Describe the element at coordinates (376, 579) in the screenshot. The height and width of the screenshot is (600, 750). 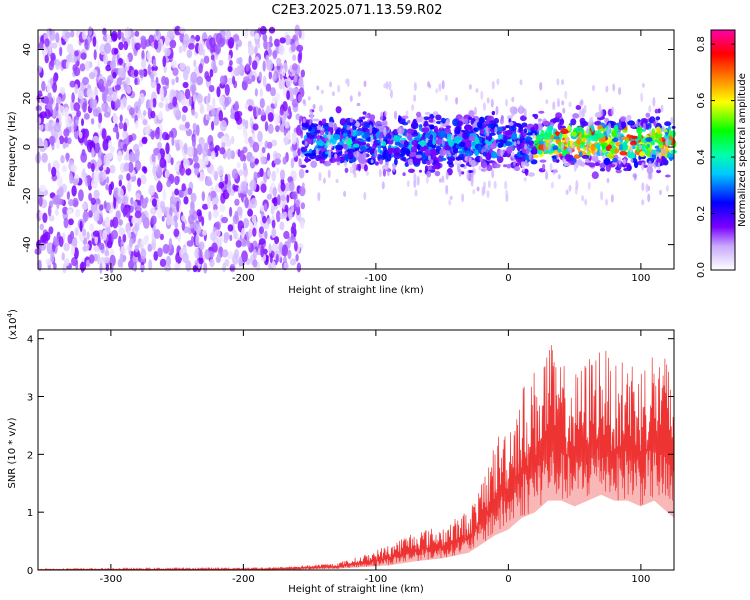
I see `x-tick-label: -100` at that location.